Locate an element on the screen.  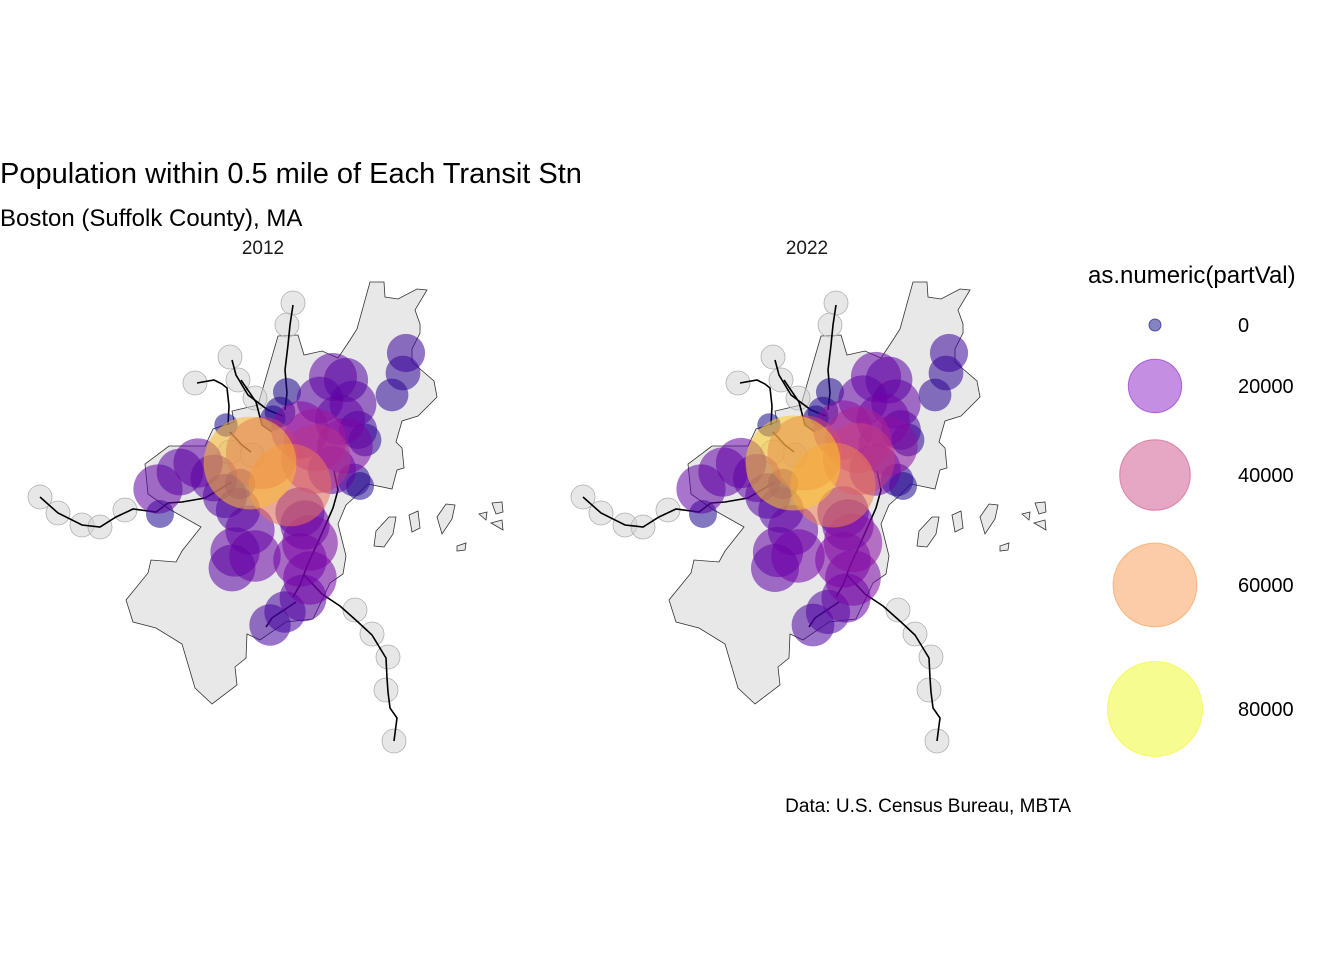
legend-title: as.numeric(partVal) is located at coordinates (1192, 275).